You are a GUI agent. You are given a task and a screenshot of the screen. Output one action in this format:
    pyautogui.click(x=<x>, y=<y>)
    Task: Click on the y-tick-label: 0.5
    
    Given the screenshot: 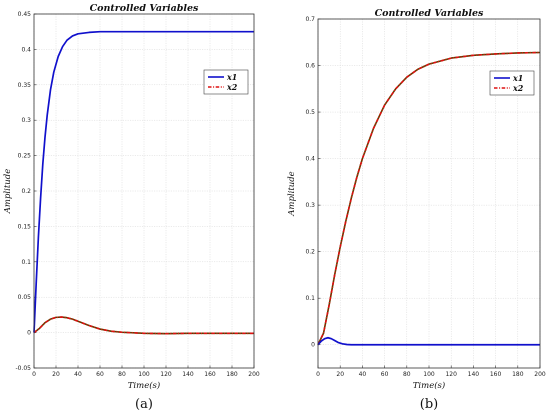 What is the action you would take?
    pyautogui.click(x=310, y=112)
    